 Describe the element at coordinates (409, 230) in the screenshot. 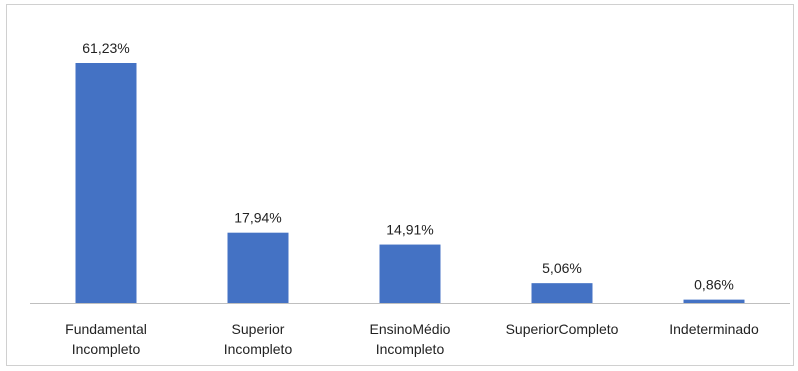

I see `data-label-2: 14,91%` at that location.